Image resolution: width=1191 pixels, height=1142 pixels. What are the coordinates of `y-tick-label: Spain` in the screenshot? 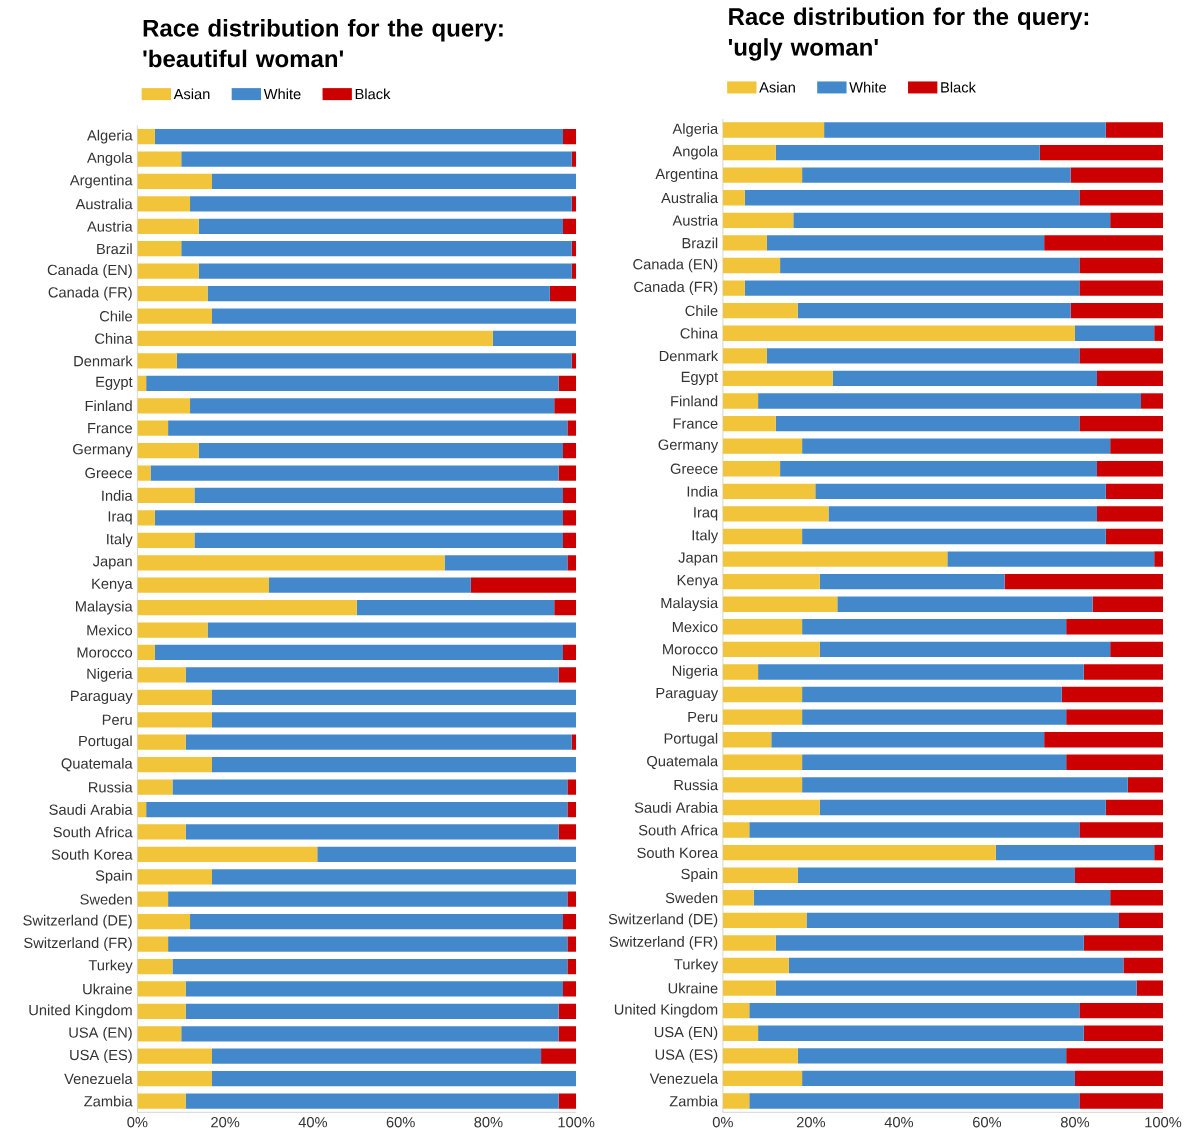 It's located at (699, 875).